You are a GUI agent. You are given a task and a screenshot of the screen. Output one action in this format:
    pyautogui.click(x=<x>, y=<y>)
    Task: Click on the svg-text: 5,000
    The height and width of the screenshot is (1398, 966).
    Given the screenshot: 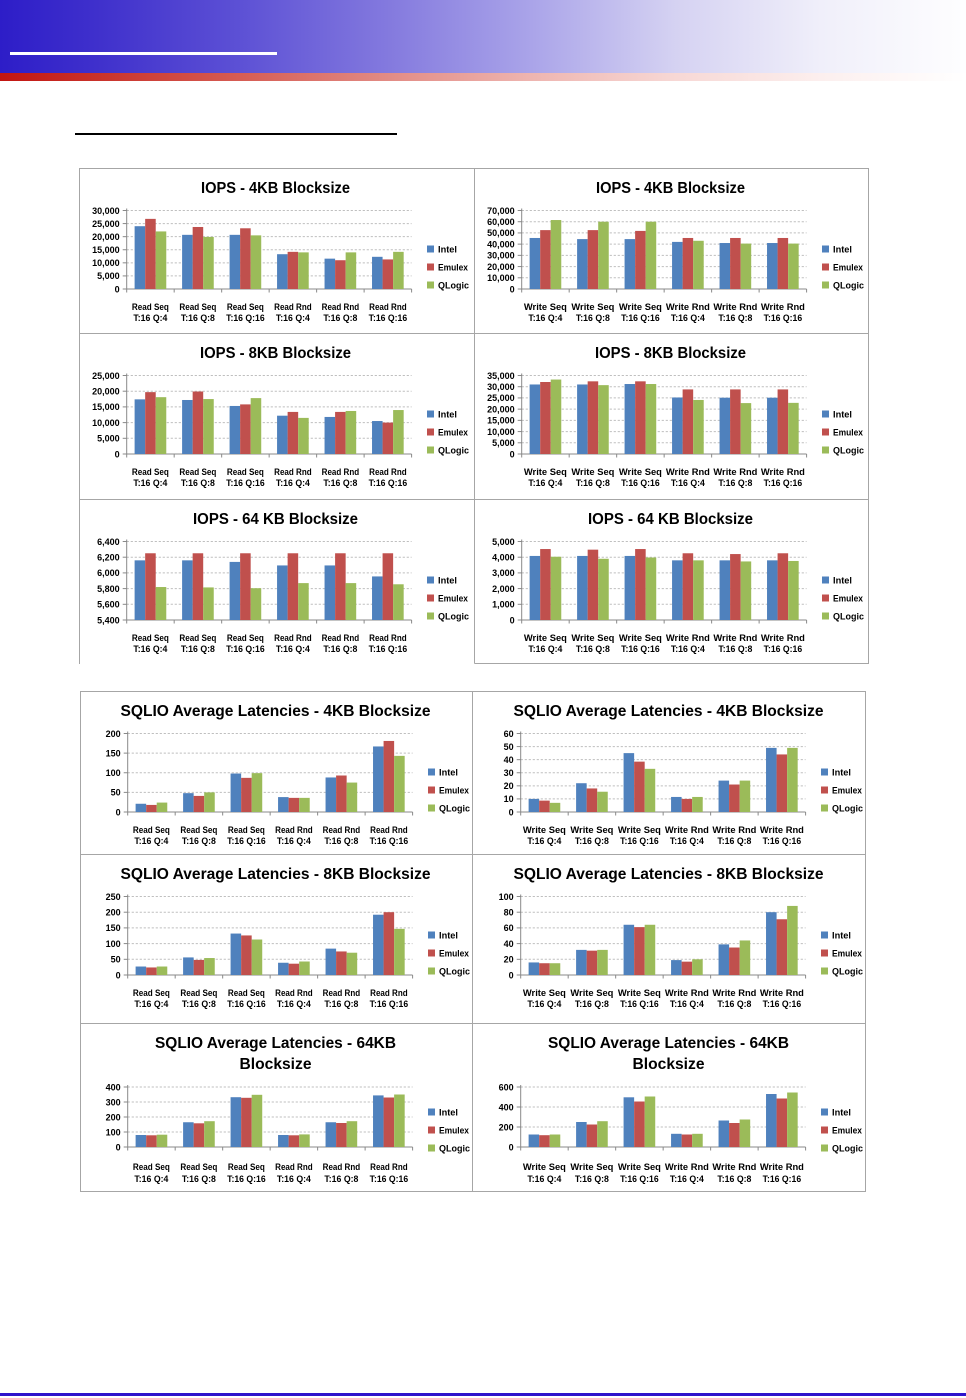 What is the action you would take?
    pyautogui.click(x=503, y=542)
    